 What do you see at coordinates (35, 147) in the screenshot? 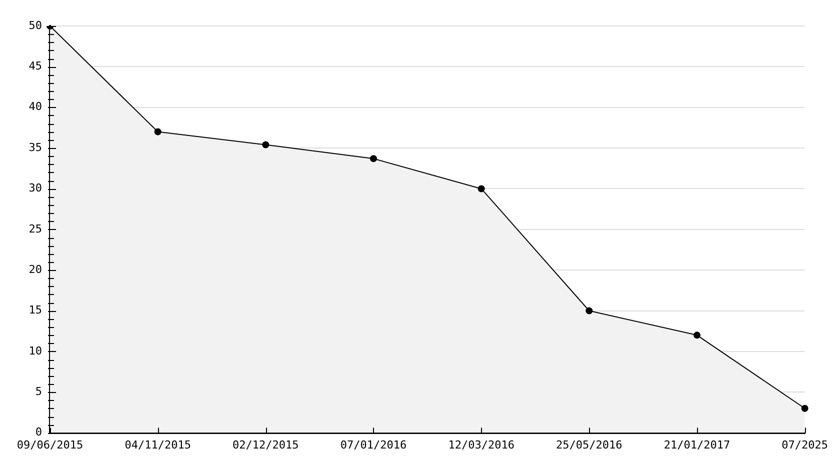
I see `y-tick-label: 35` at bounding box center [35, 147].